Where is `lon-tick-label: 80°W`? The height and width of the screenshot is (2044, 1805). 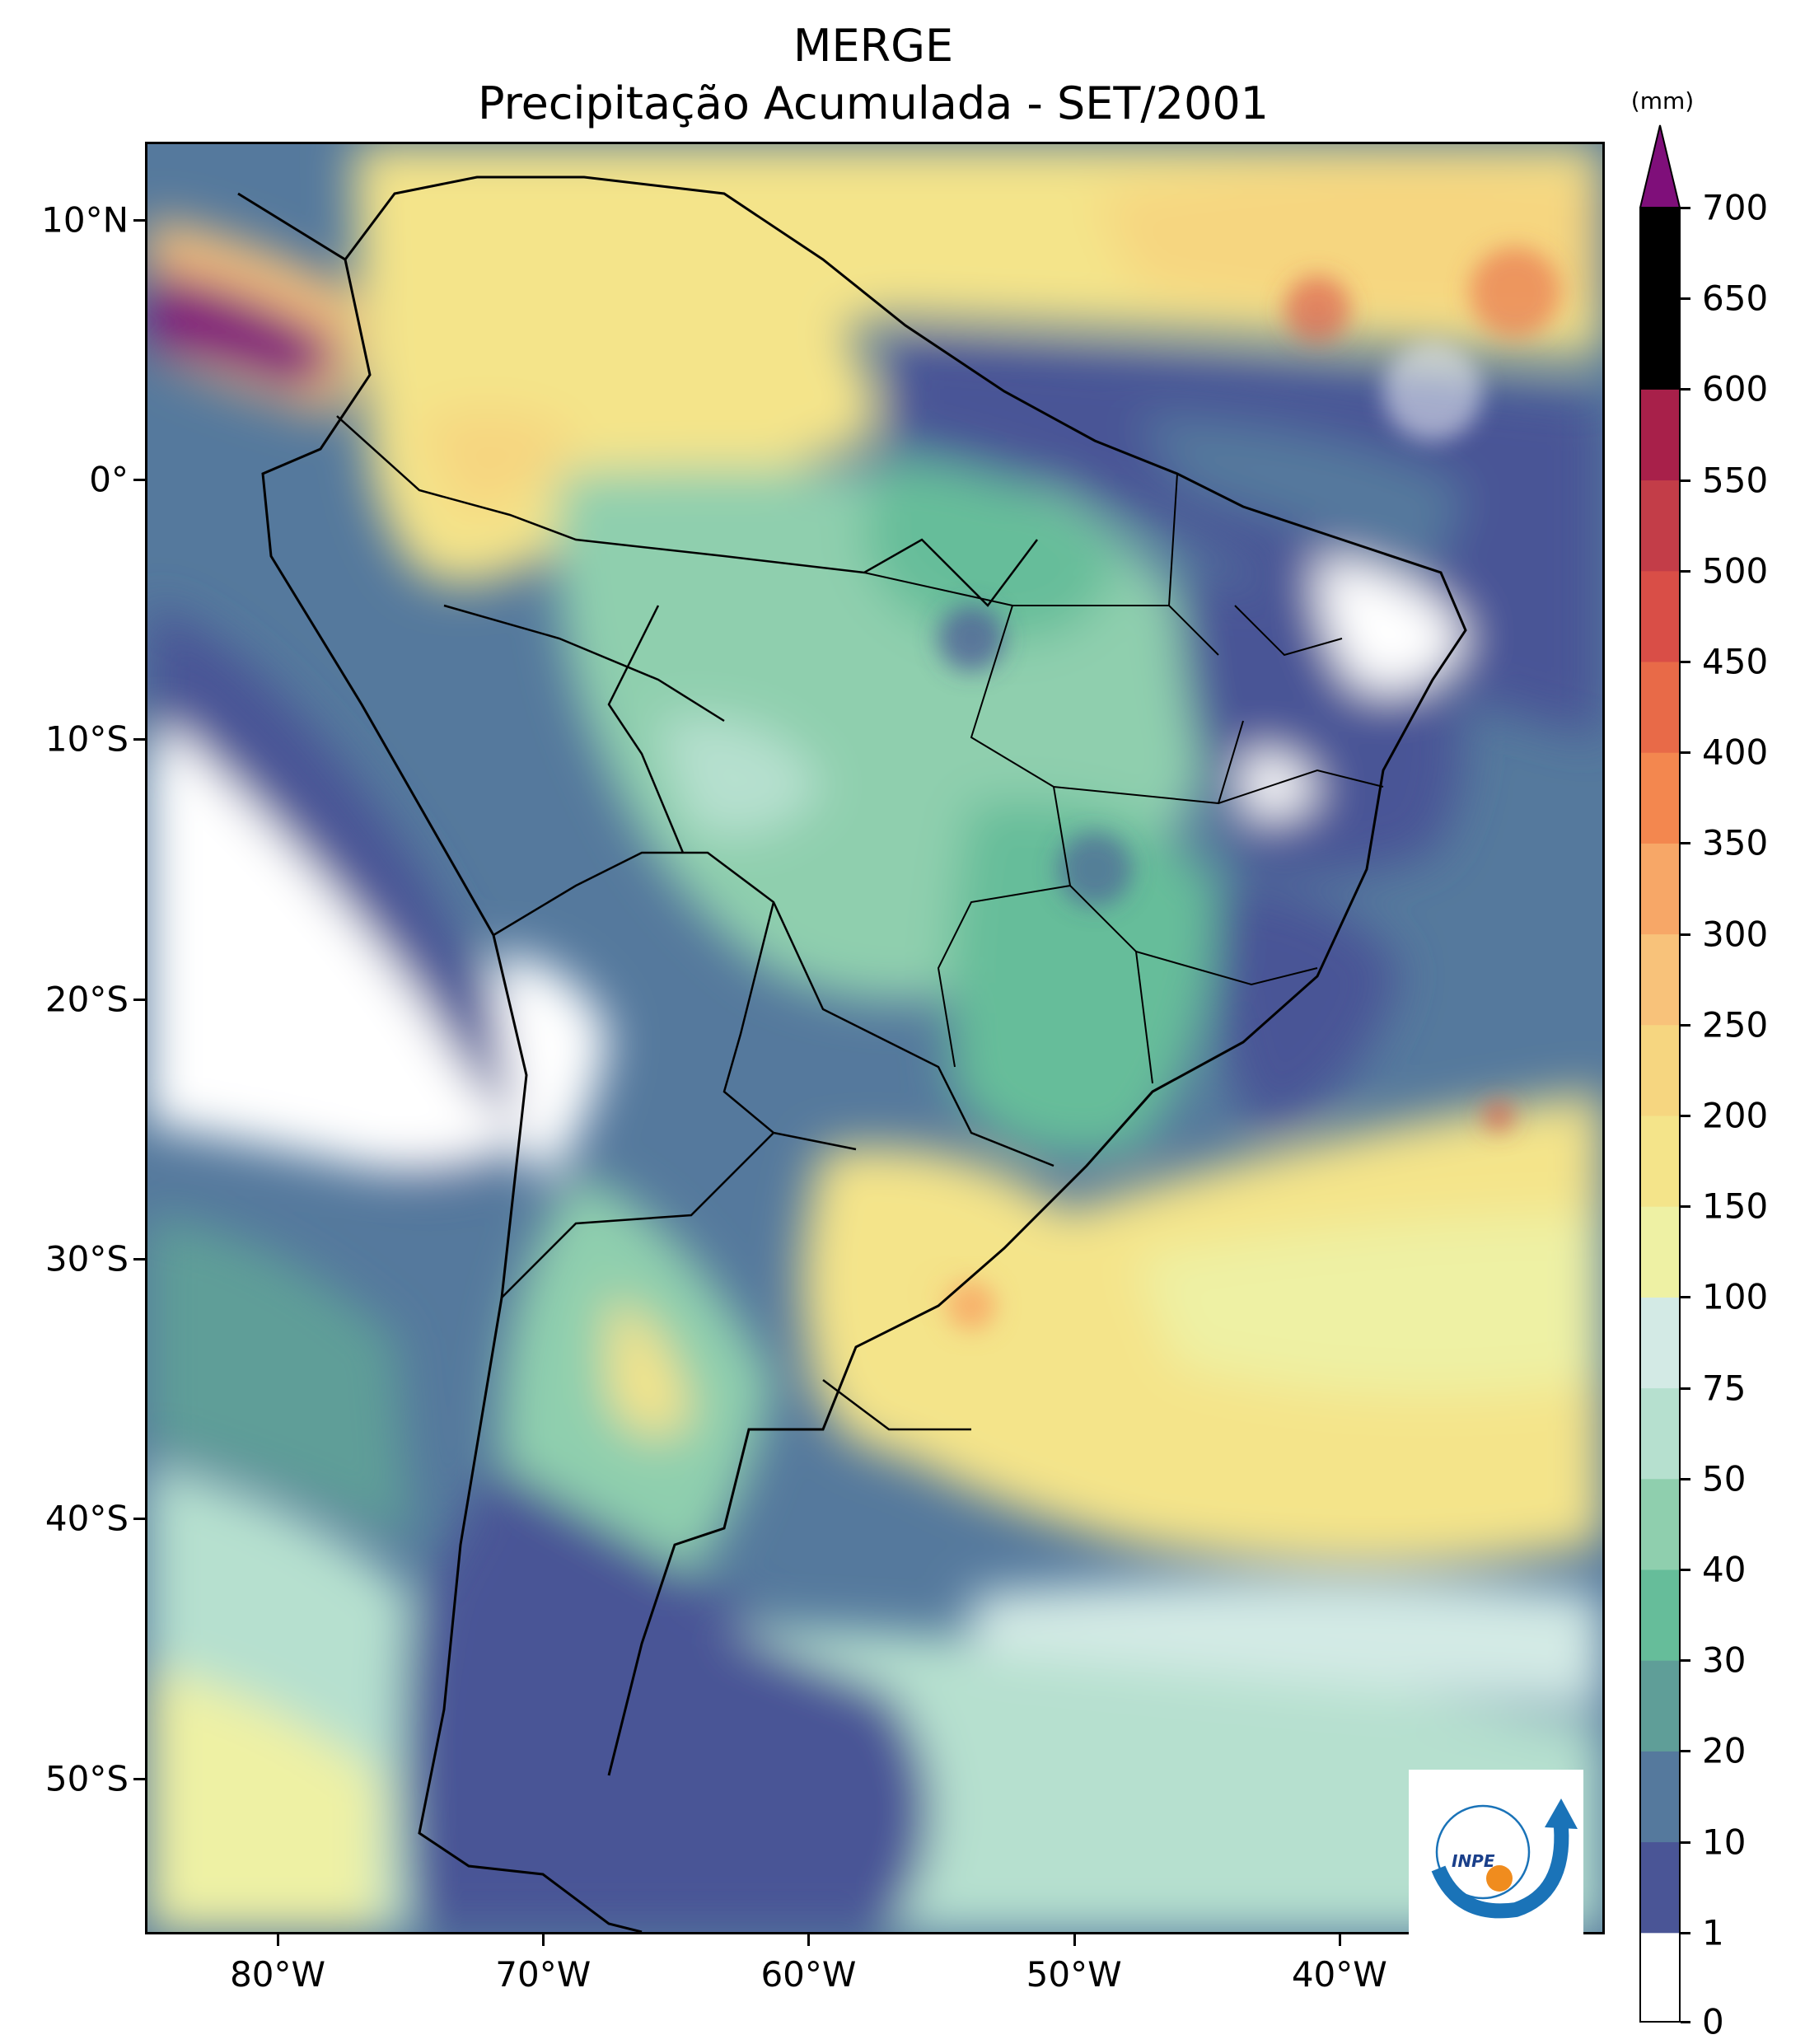
lon-tick-label: 80°W is located at coordinates (278, 1974).